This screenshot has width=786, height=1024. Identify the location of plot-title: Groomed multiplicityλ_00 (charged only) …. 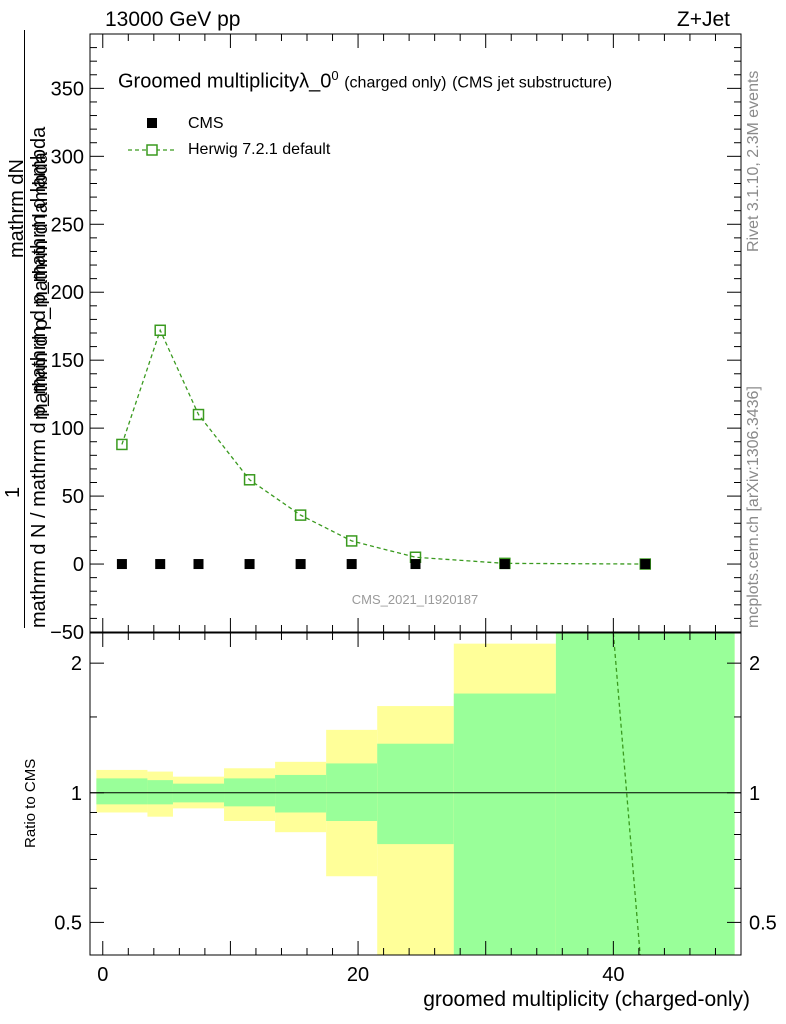
(365, 81).